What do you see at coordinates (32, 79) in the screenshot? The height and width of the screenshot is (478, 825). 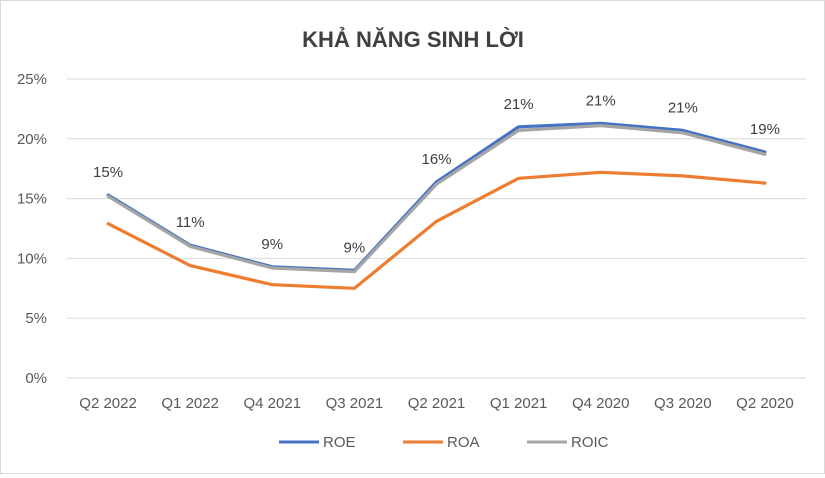 I see `y-tick-label: 25%` at bounding box center [32, 79].